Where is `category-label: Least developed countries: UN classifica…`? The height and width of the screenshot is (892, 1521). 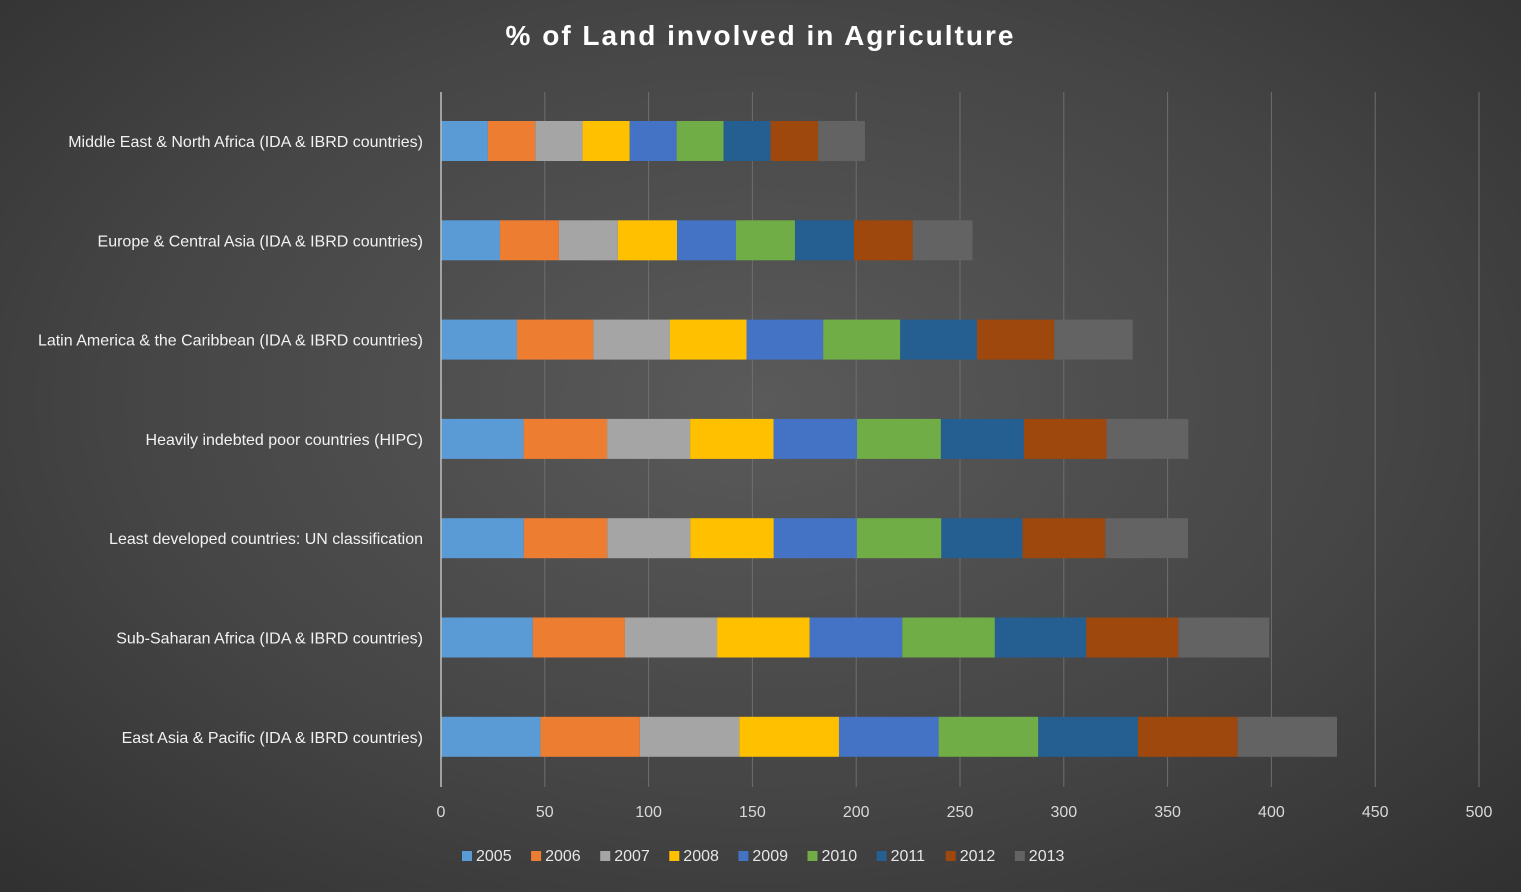
category-label: Least developed countries: UN classifica… is located at coordinates (266, 539).